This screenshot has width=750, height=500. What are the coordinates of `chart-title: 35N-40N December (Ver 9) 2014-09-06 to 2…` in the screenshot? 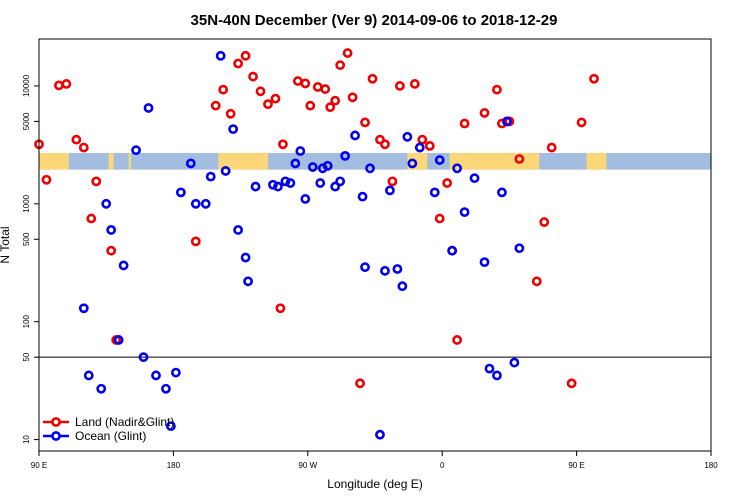 It's located at (374, 20).